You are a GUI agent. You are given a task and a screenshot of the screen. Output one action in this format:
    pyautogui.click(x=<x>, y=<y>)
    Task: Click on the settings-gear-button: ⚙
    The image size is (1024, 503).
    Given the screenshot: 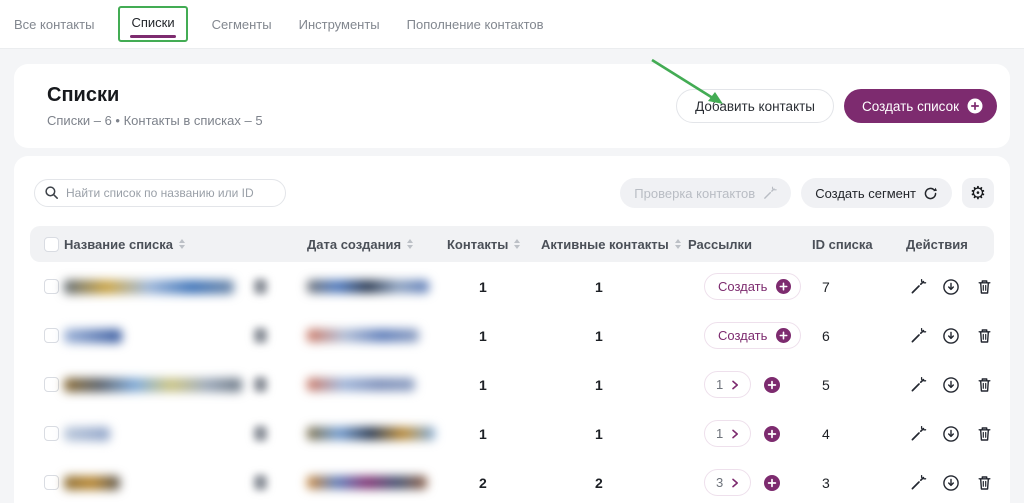 What is the action you would take?
    pyautogui.click(x=978, y=193)
    